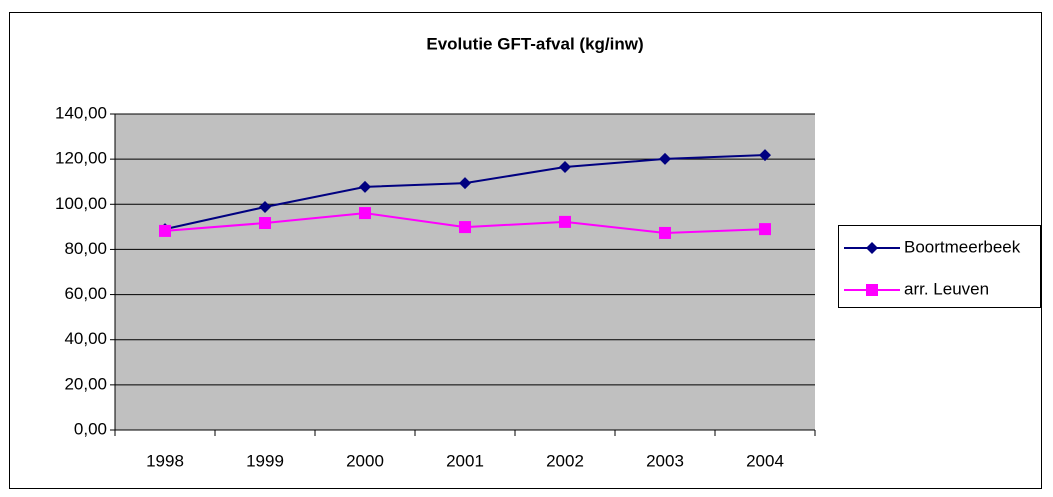  I want to click on y-tick-label: 120,00, so click(81, 158).